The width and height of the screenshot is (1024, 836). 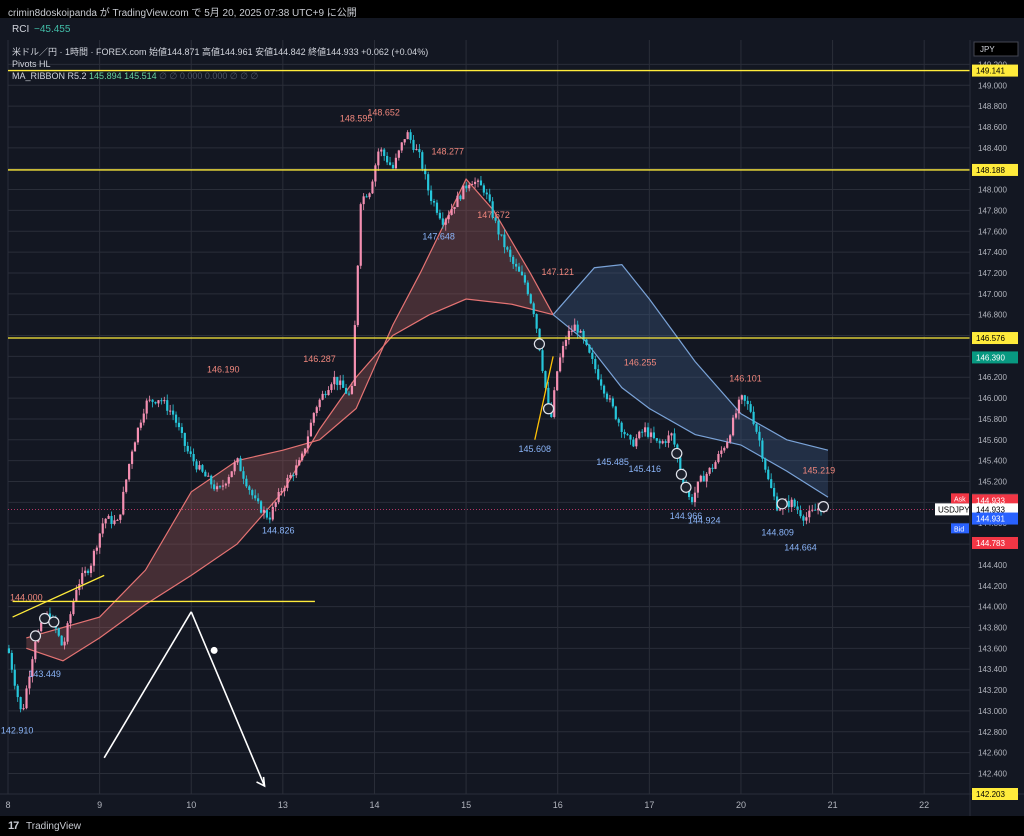 I want to click on y-tick-label: 145.600, so click(x=992, y=440).